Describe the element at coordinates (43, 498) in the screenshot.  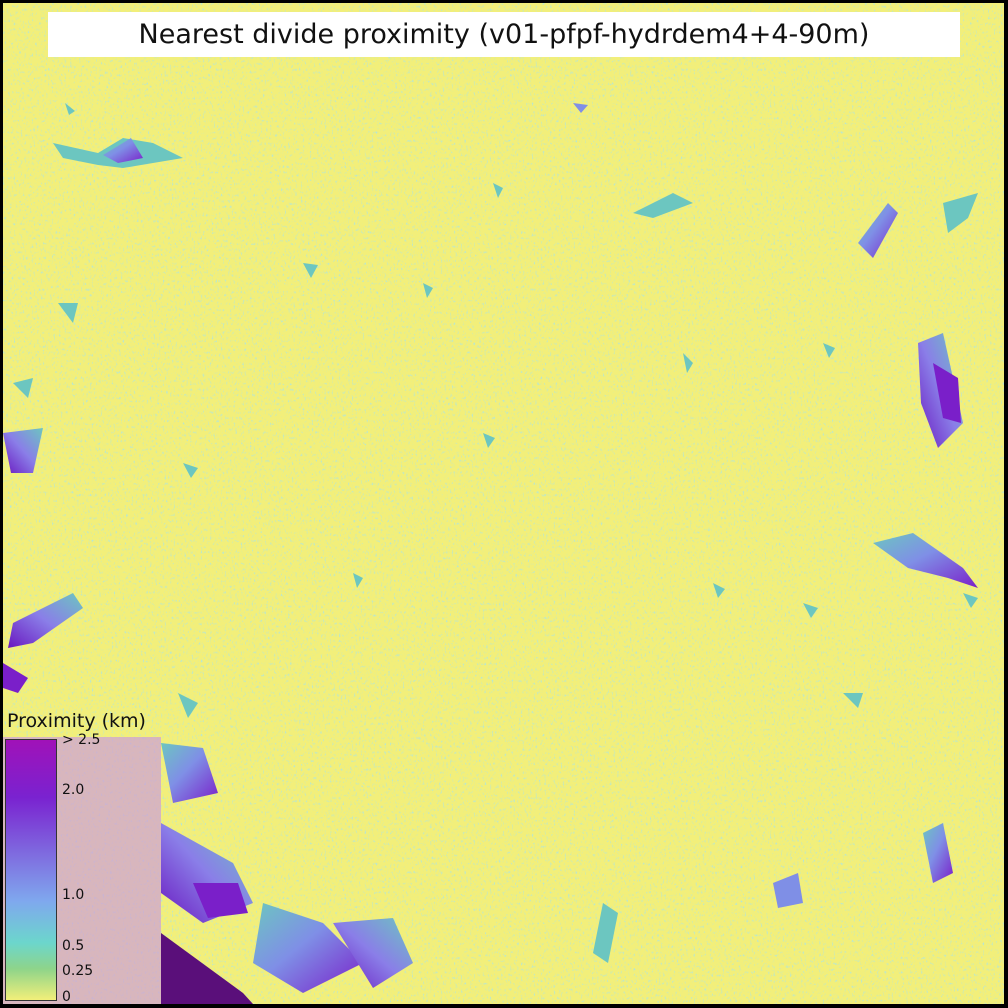
I see `ridge-cluster-left` at that location.